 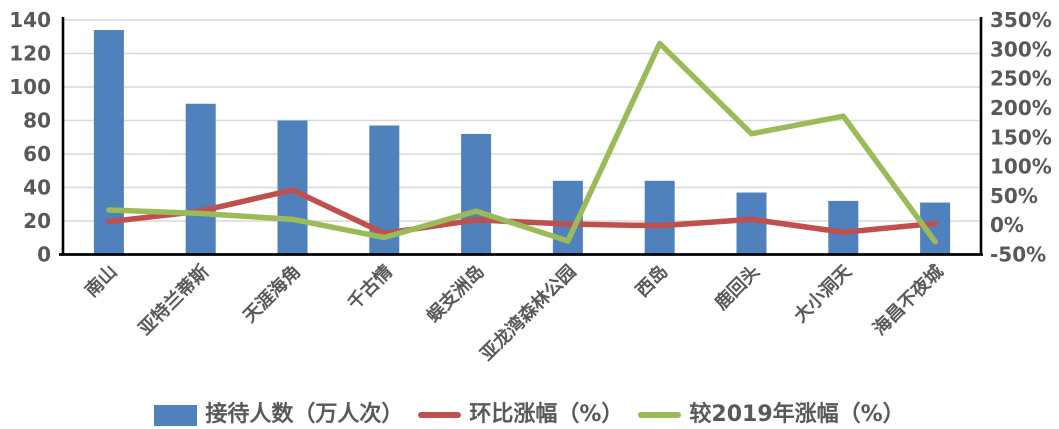 What do you see at coordinates (30, 87) in the screenshot?
I see `left-axis-tick-label: 100` at bounding box center [30, 87].